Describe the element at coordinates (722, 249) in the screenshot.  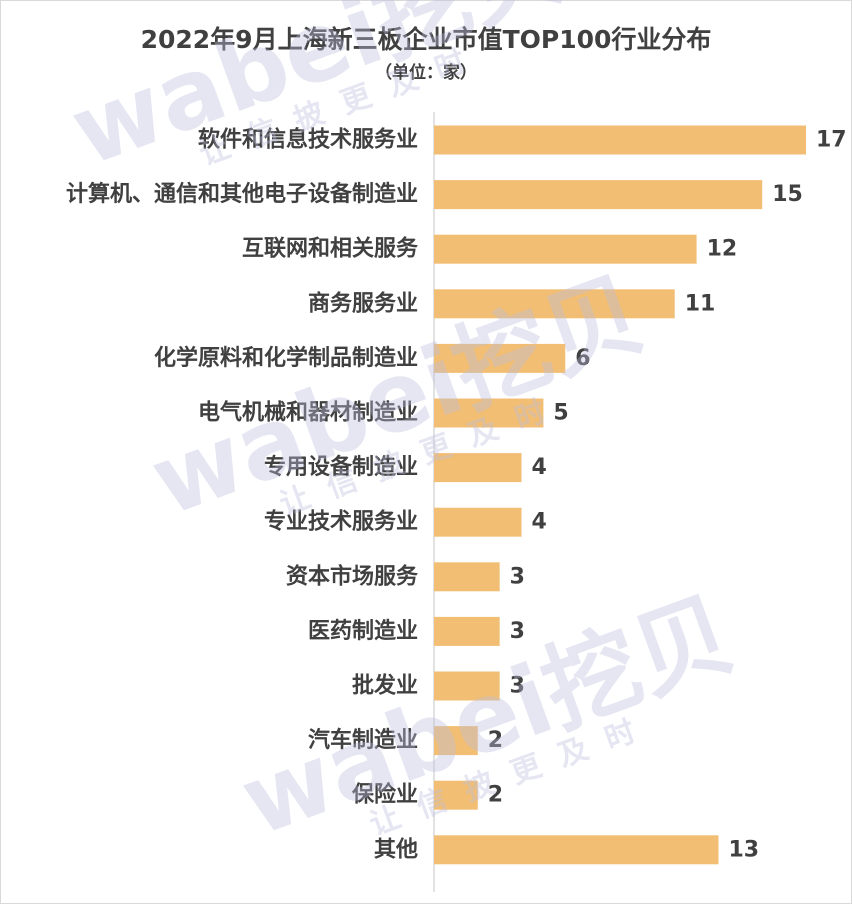
I see `data-label: 12` at that location.